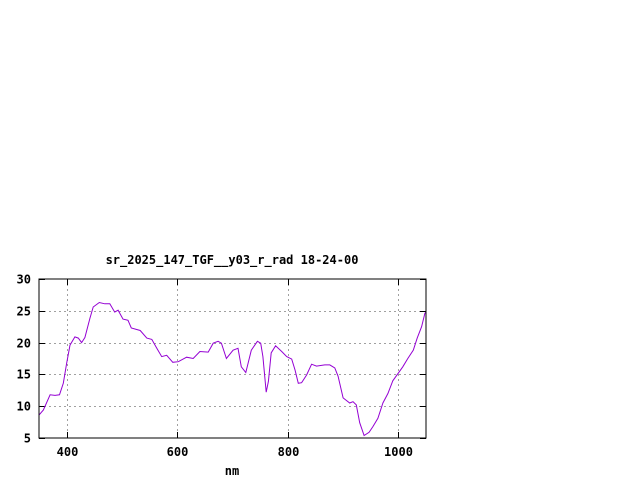 The image size is (640, 480). Describe the element at coordinates (68, 452) in the screenshot. I see `x-tick-label: 400` at that location.